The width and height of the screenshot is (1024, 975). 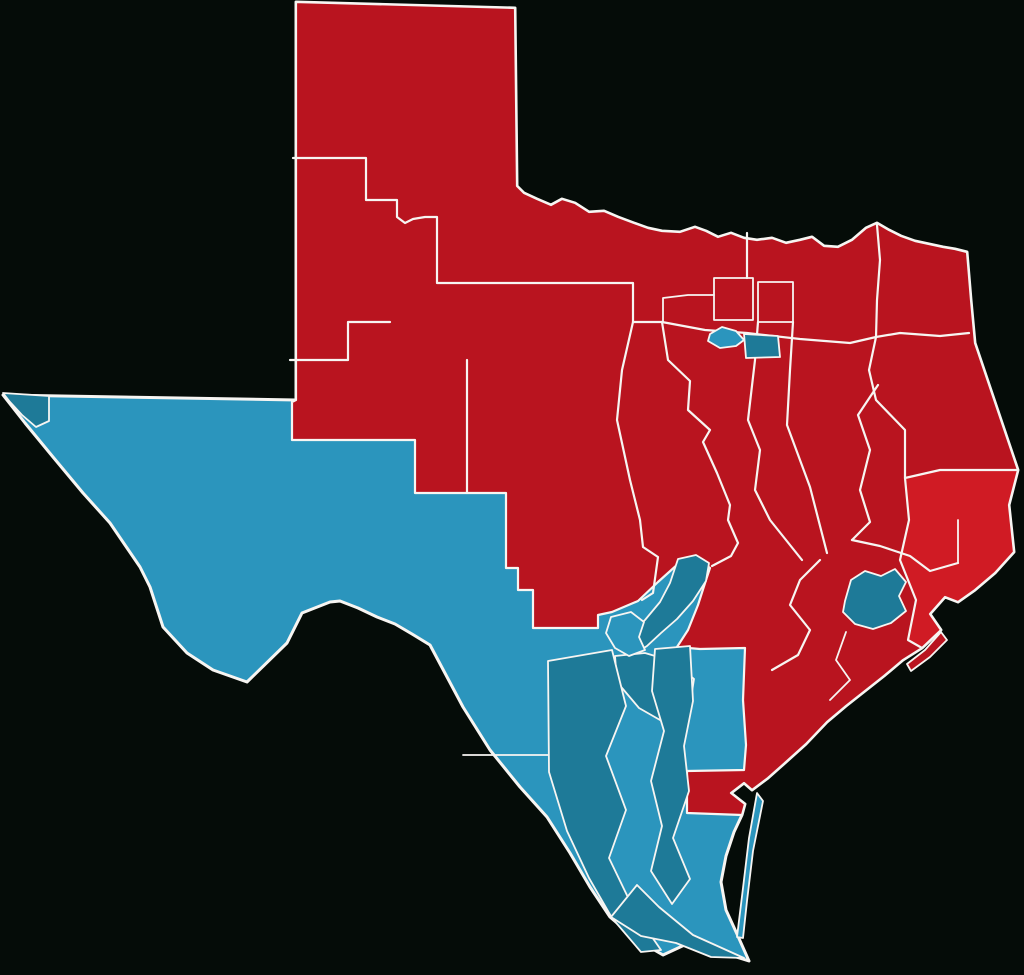 What do you see at coordinates (840, 666) in the screenshot?
I see `boundary-houston-coastal` at bounding box center [840, 666].